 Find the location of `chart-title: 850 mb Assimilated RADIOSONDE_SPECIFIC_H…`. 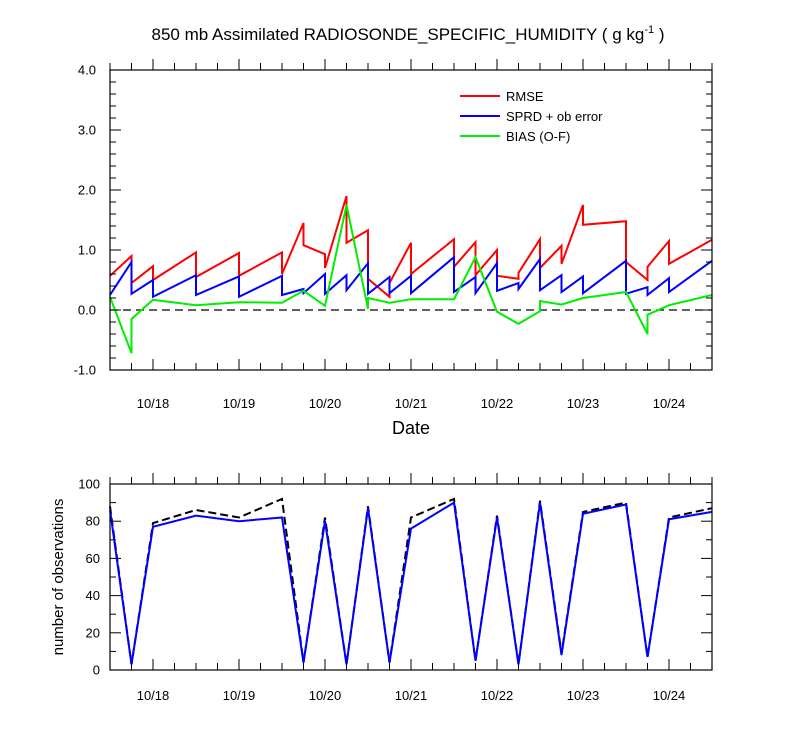

chart-title: 850 mb Assimilated RADIOSONDE_SPECIFIC_H… is located at coordinates (408, 34).